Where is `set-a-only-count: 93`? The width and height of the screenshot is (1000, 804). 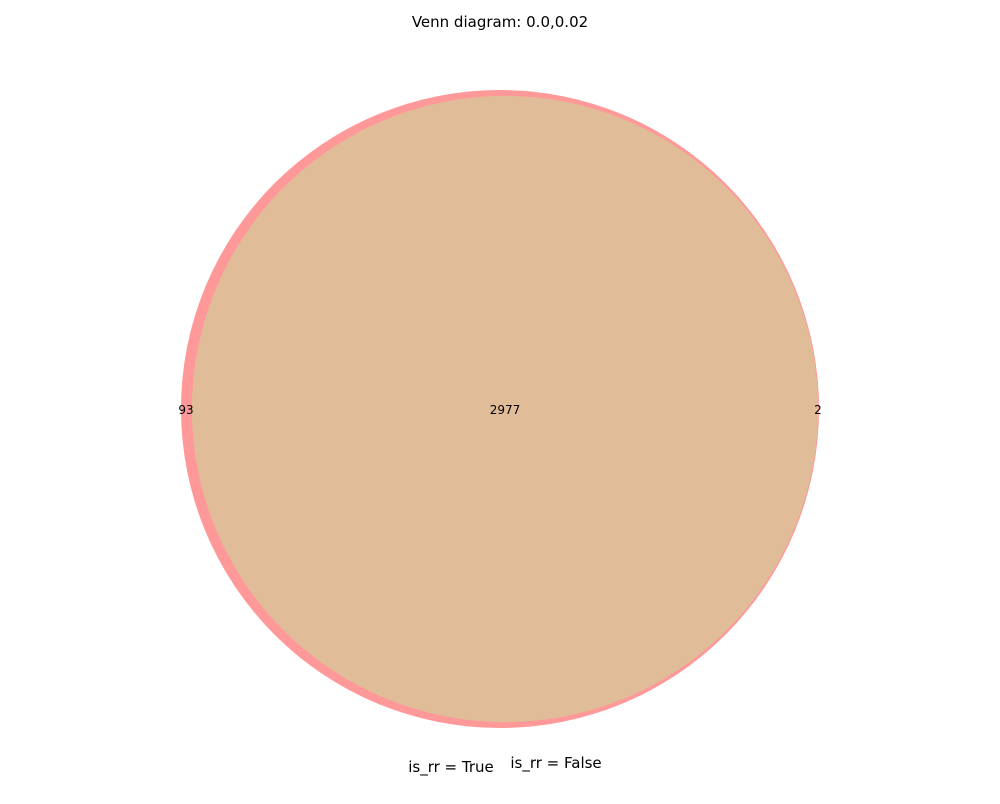 set-a-only-count: 93 is located at coordinates (185, 410).